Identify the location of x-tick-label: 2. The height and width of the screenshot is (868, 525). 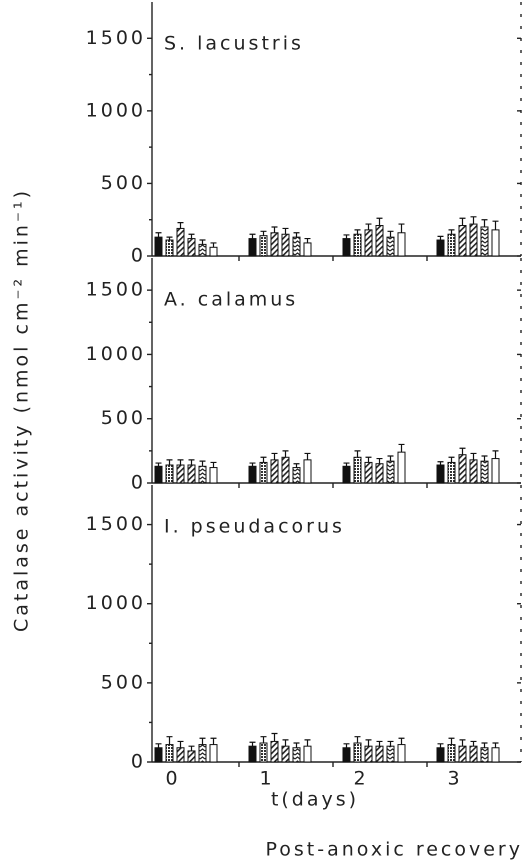
(360, 779).